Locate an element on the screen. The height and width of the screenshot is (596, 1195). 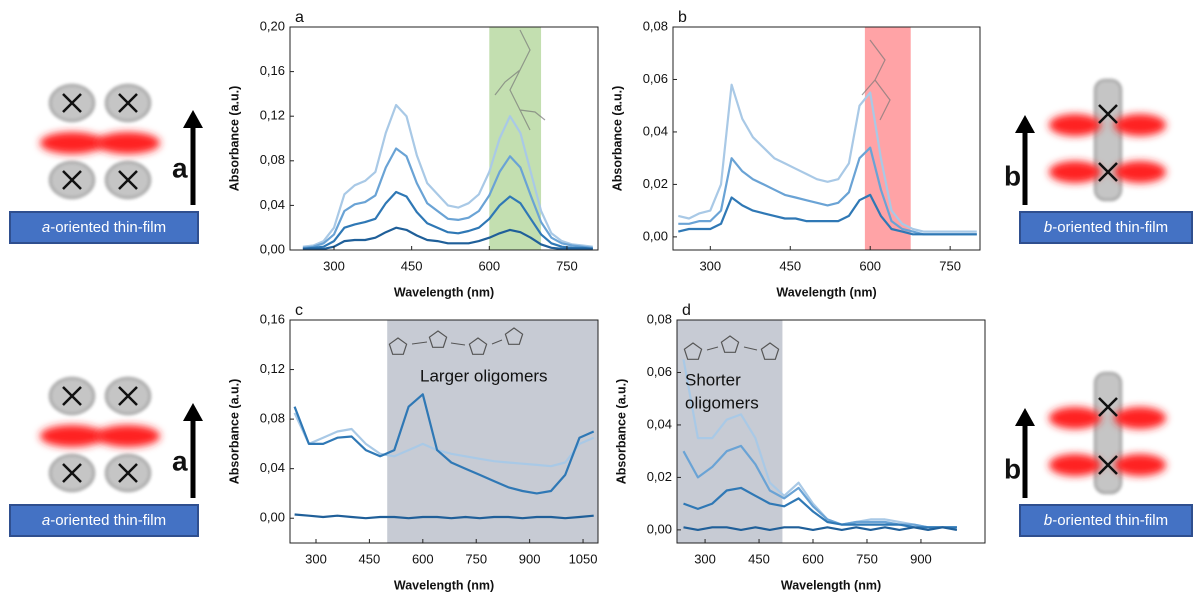
y-tick-label: 0,20 is located at coordinates (272, 25).